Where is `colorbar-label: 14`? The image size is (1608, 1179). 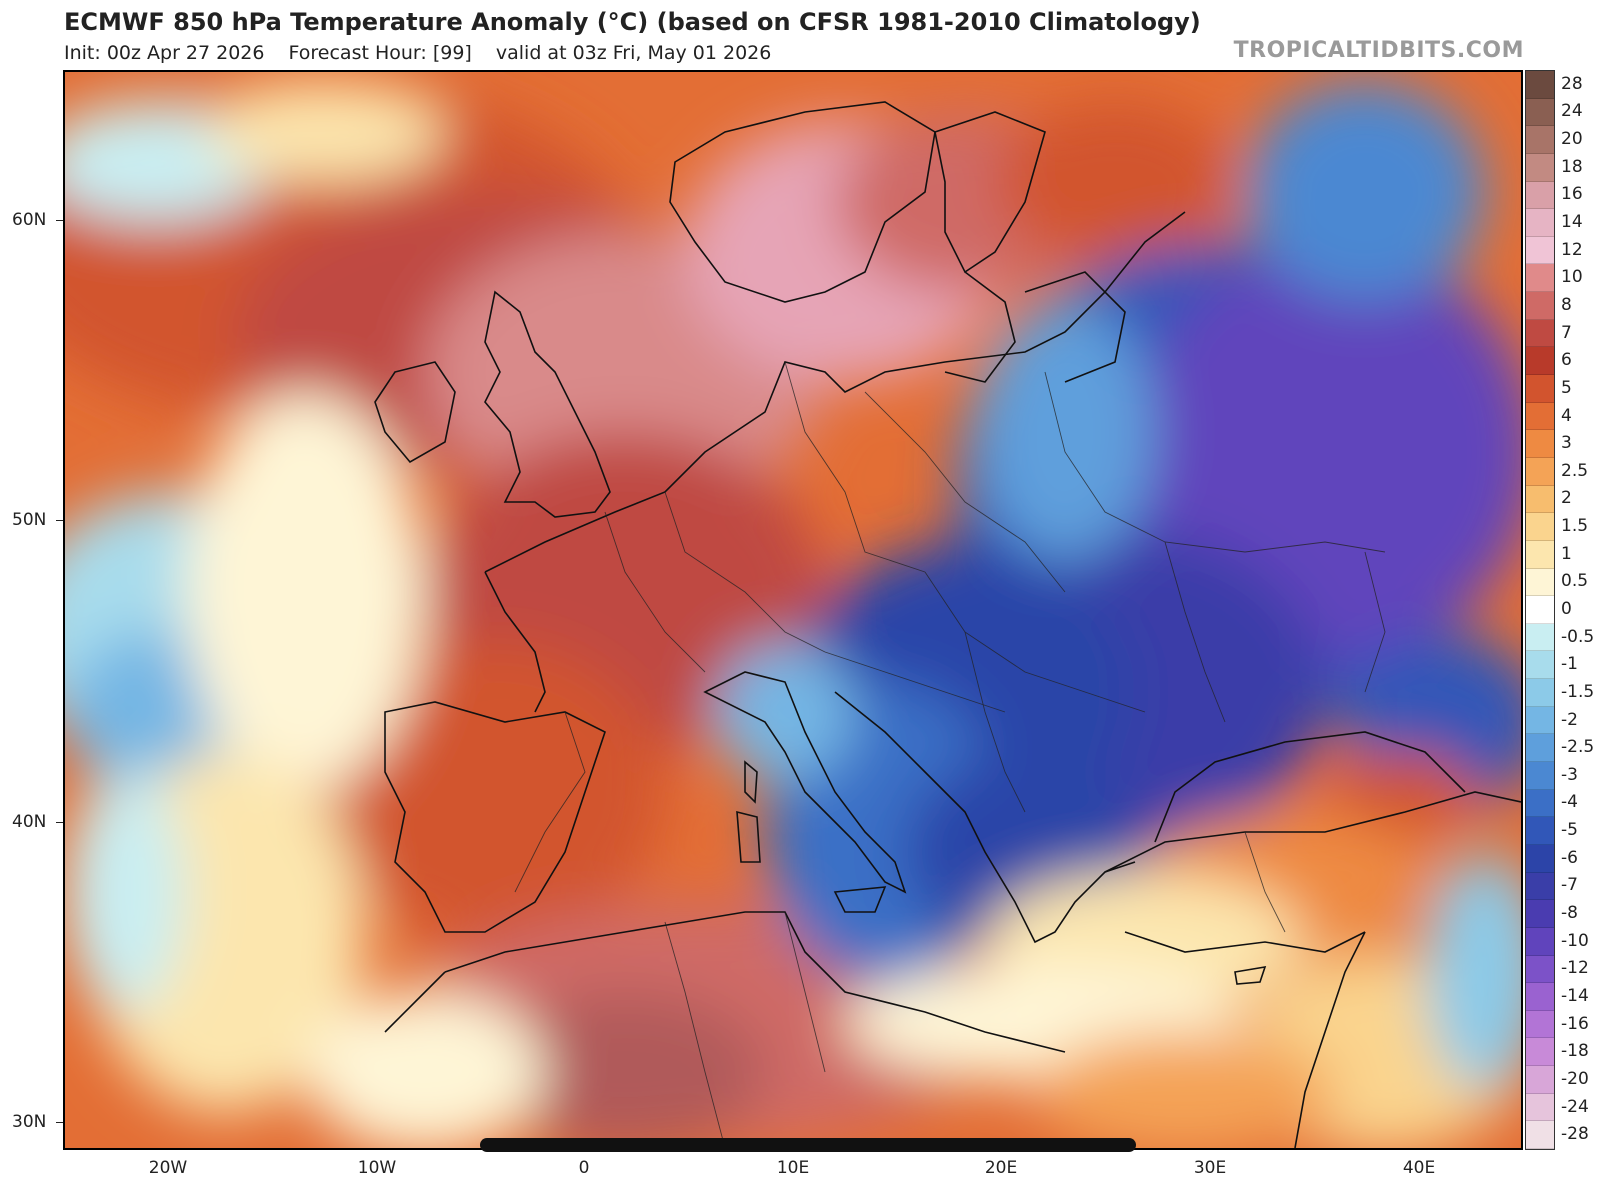 colorbar-label: 14 is located at coordinates (1572, 222).